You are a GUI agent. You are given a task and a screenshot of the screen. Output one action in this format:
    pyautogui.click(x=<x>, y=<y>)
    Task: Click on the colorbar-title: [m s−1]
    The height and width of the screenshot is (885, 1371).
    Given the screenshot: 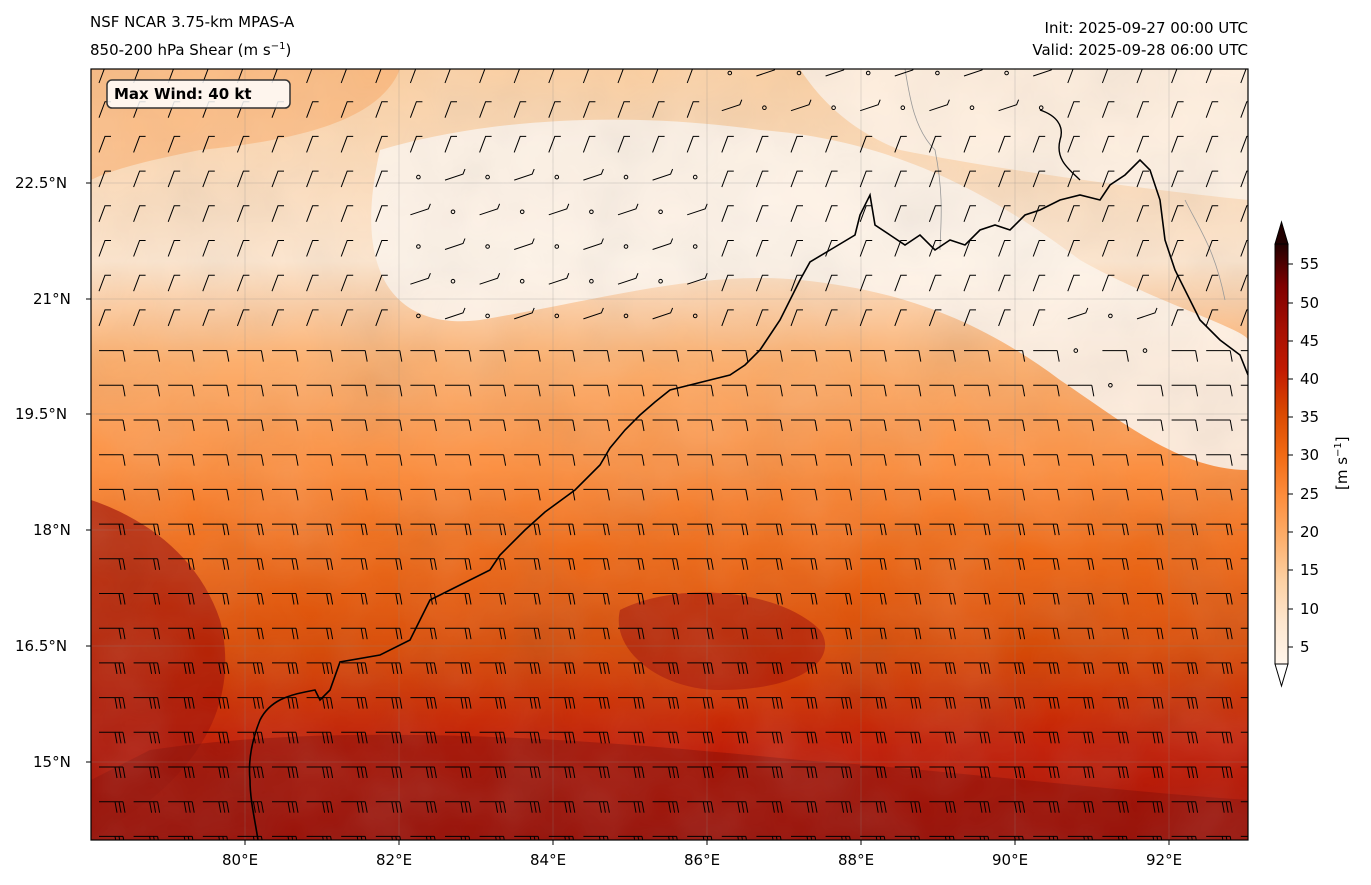 What is the action you would take?
    pyautogui.click(x=1342, y=463)
    